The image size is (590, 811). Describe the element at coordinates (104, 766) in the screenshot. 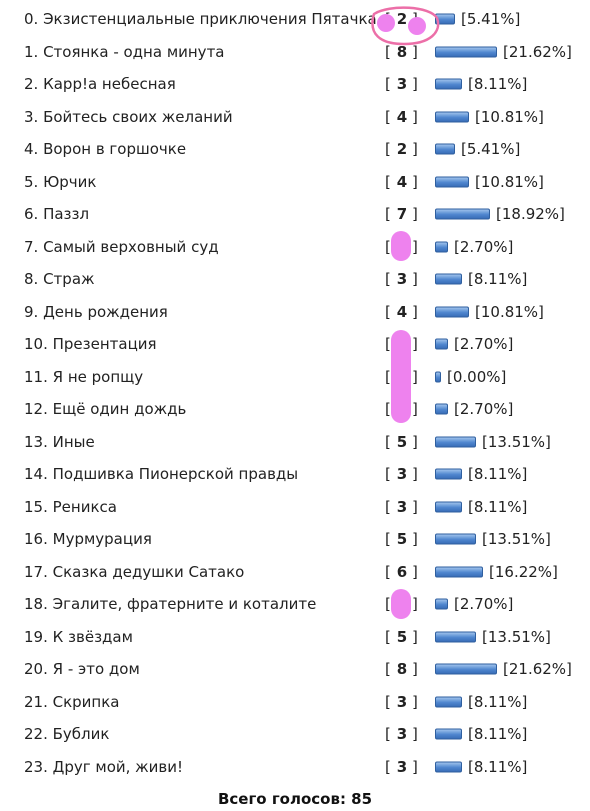

I see `option-label: 23. Друг мой, живи!` at that location.